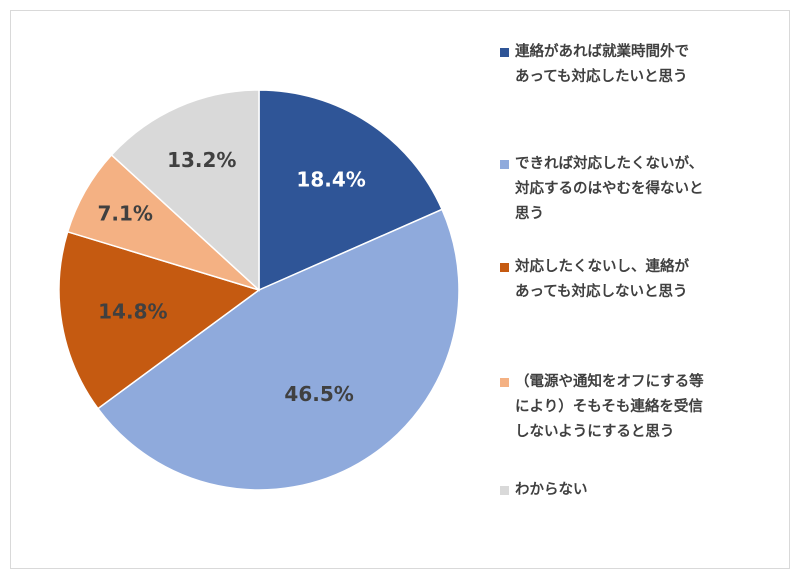 This screenshot has width=800, height=579. What do you see at coordinates (635, 490) in the screenshot?
I see `legend-item-5: わからない` at bounding box center [635, 490].